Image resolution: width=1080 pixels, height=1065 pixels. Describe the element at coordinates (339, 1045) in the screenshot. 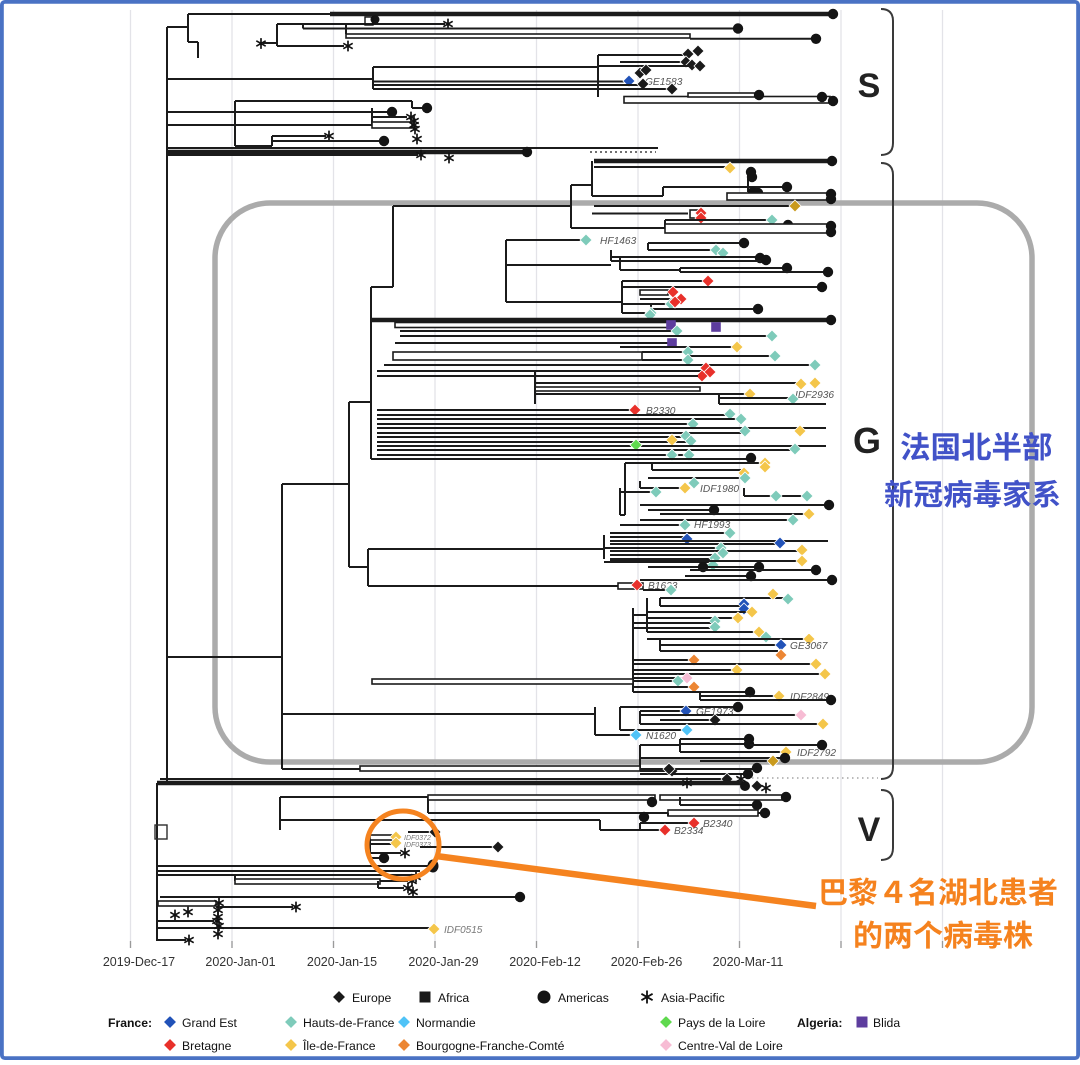

I see `svg-text: Île-de-France` at that location.